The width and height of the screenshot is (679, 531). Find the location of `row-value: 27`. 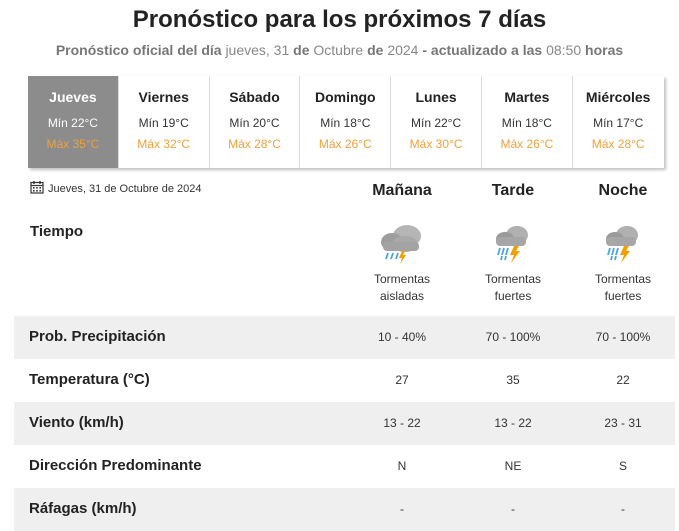

row-value: 27 is located at coordinates (402, 380).